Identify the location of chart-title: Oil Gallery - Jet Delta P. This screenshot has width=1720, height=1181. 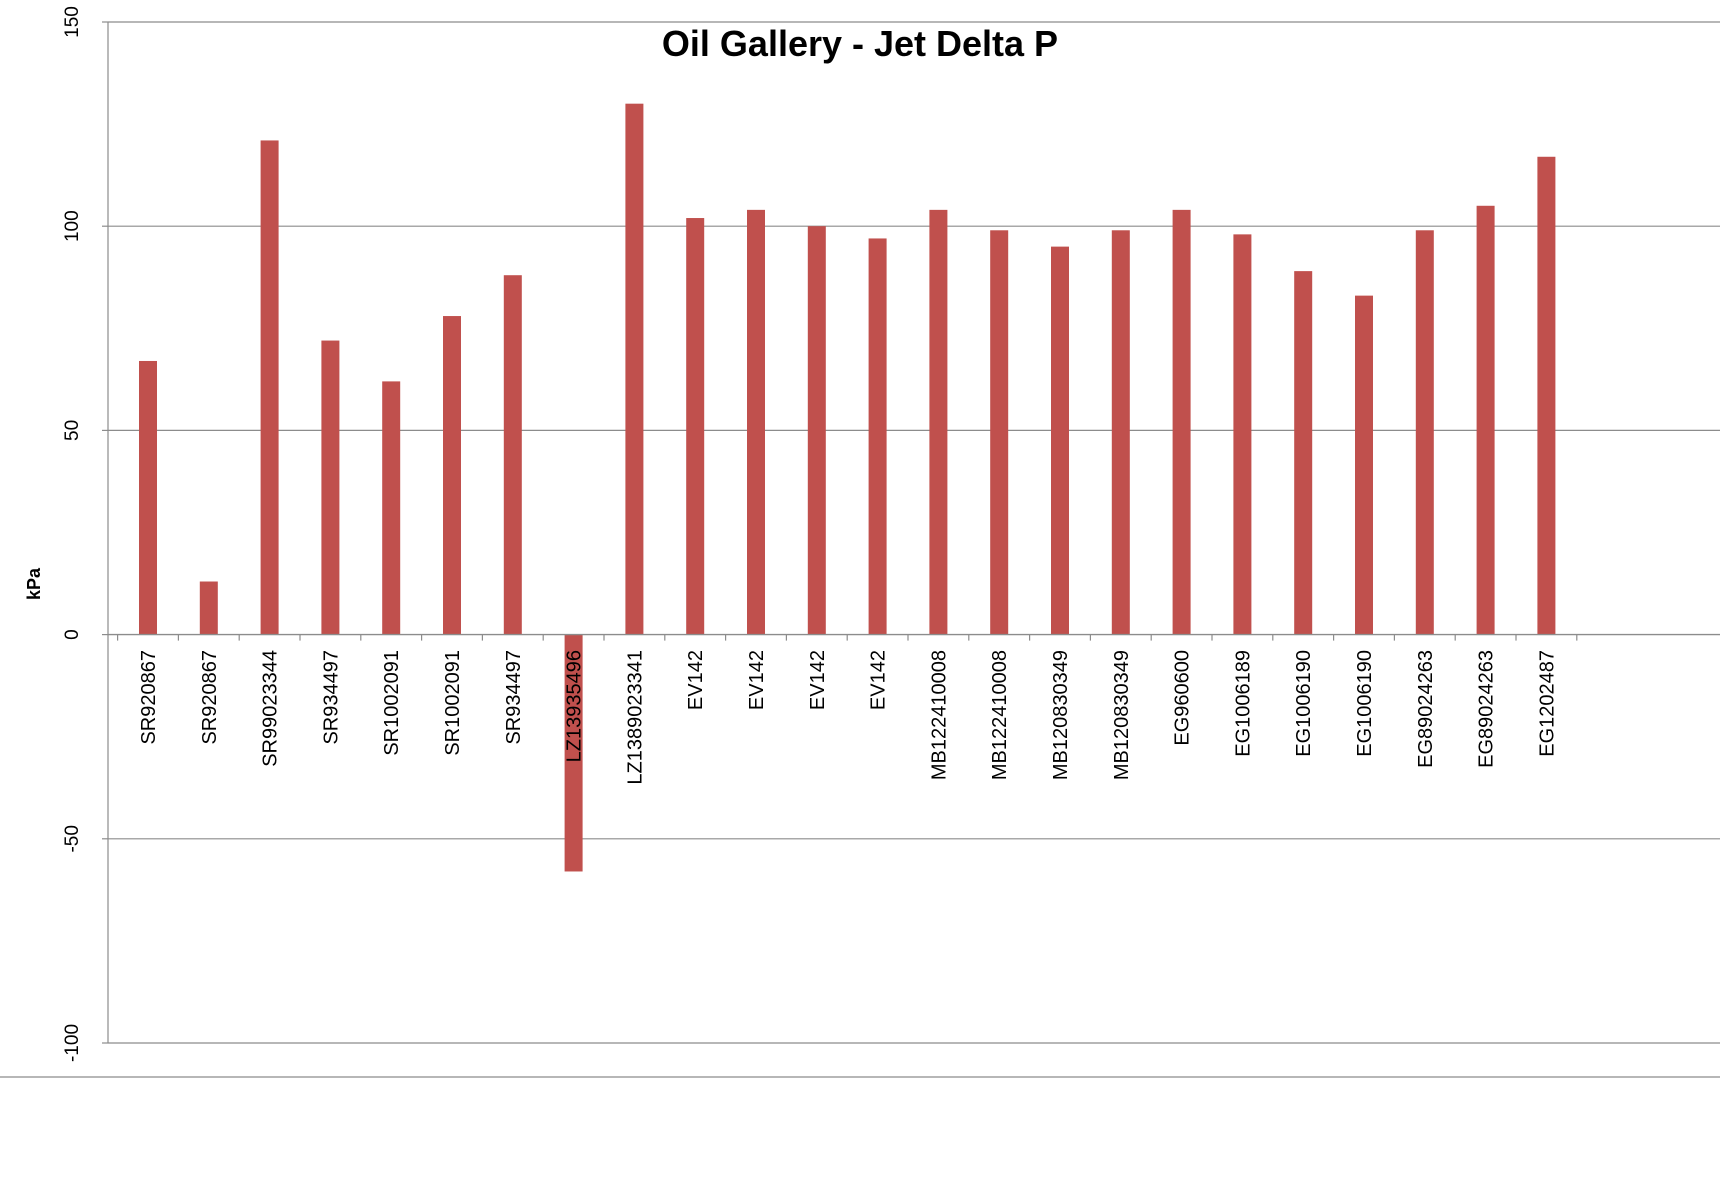
(860, 43).